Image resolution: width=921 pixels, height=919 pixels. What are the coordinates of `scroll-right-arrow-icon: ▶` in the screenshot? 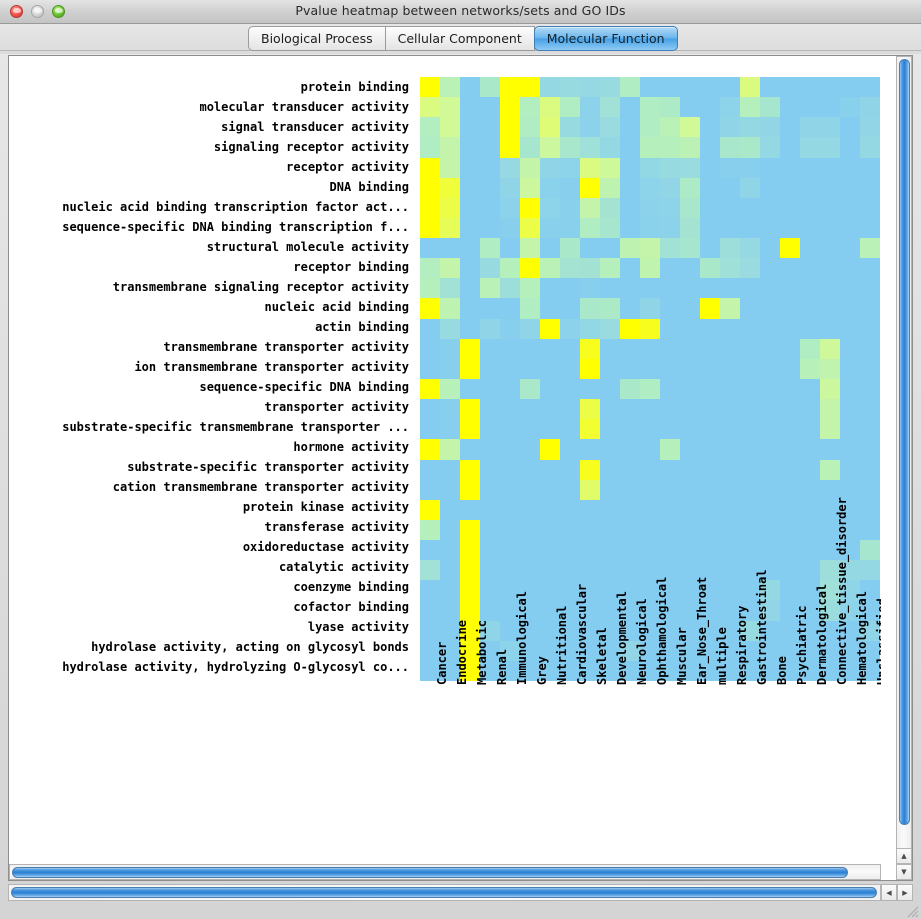 It's located at (905, 892).